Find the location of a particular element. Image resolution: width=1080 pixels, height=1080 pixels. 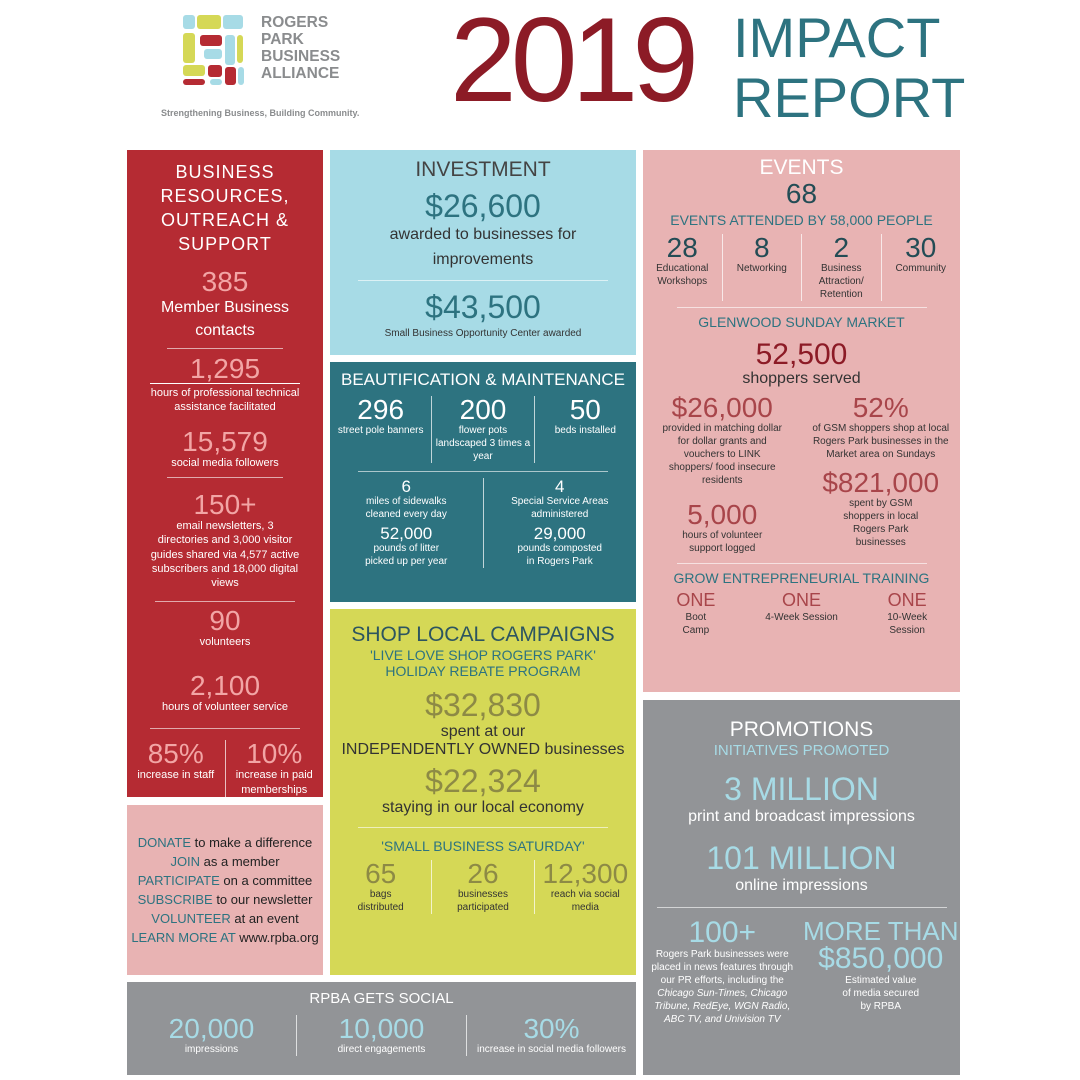

title-line: OUTREACH & is located at coordinates (224, 220).